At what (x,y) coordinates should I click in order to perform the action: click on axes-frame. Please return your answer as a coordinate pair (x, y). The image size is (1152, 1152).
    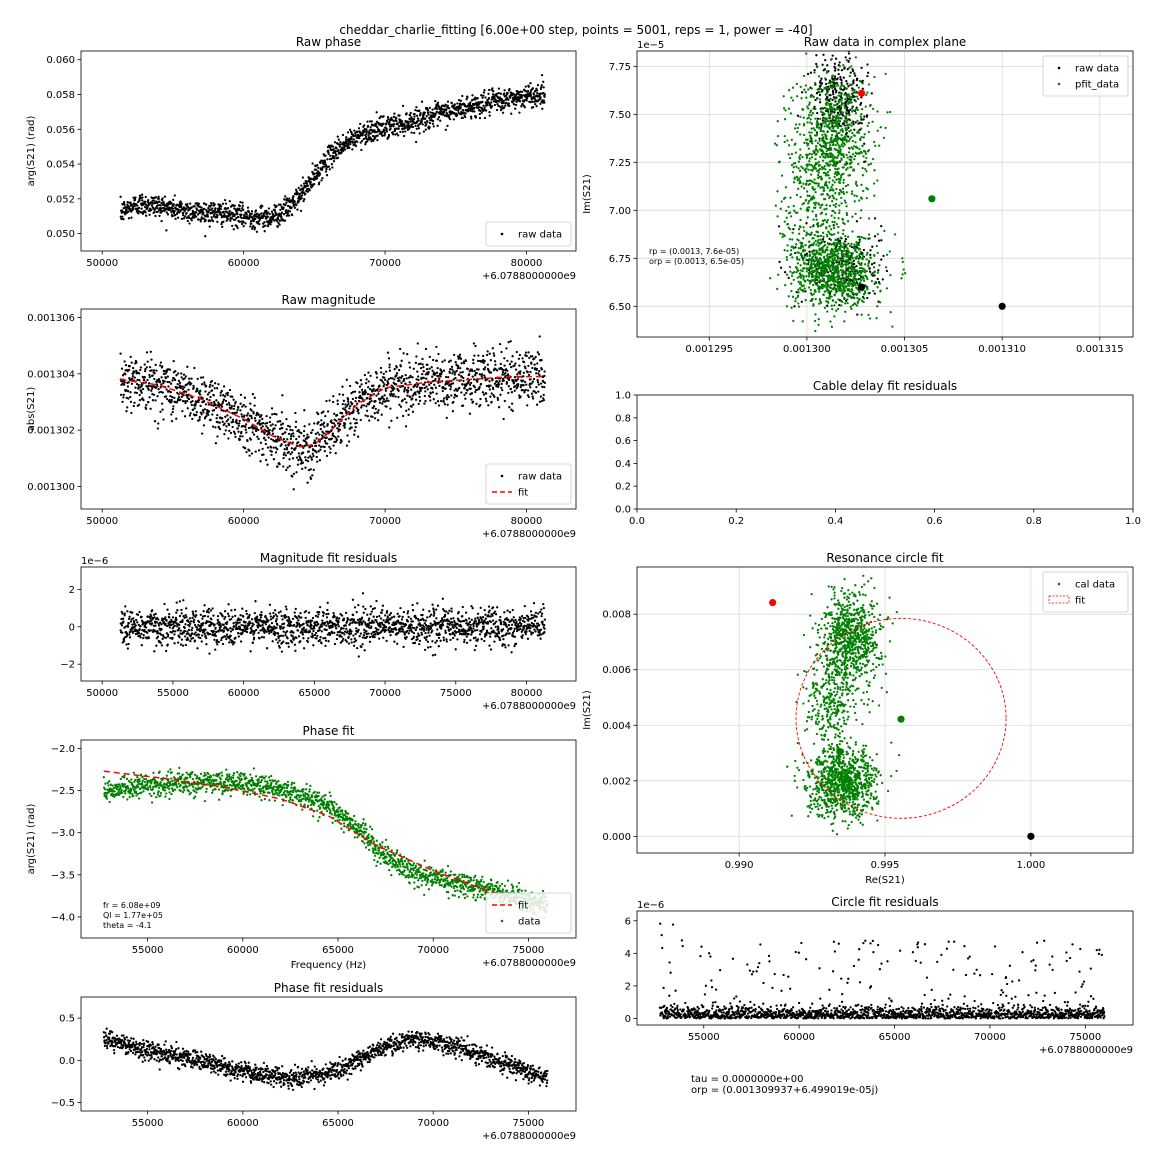
    Looking at the image, I should click on (328, 151).